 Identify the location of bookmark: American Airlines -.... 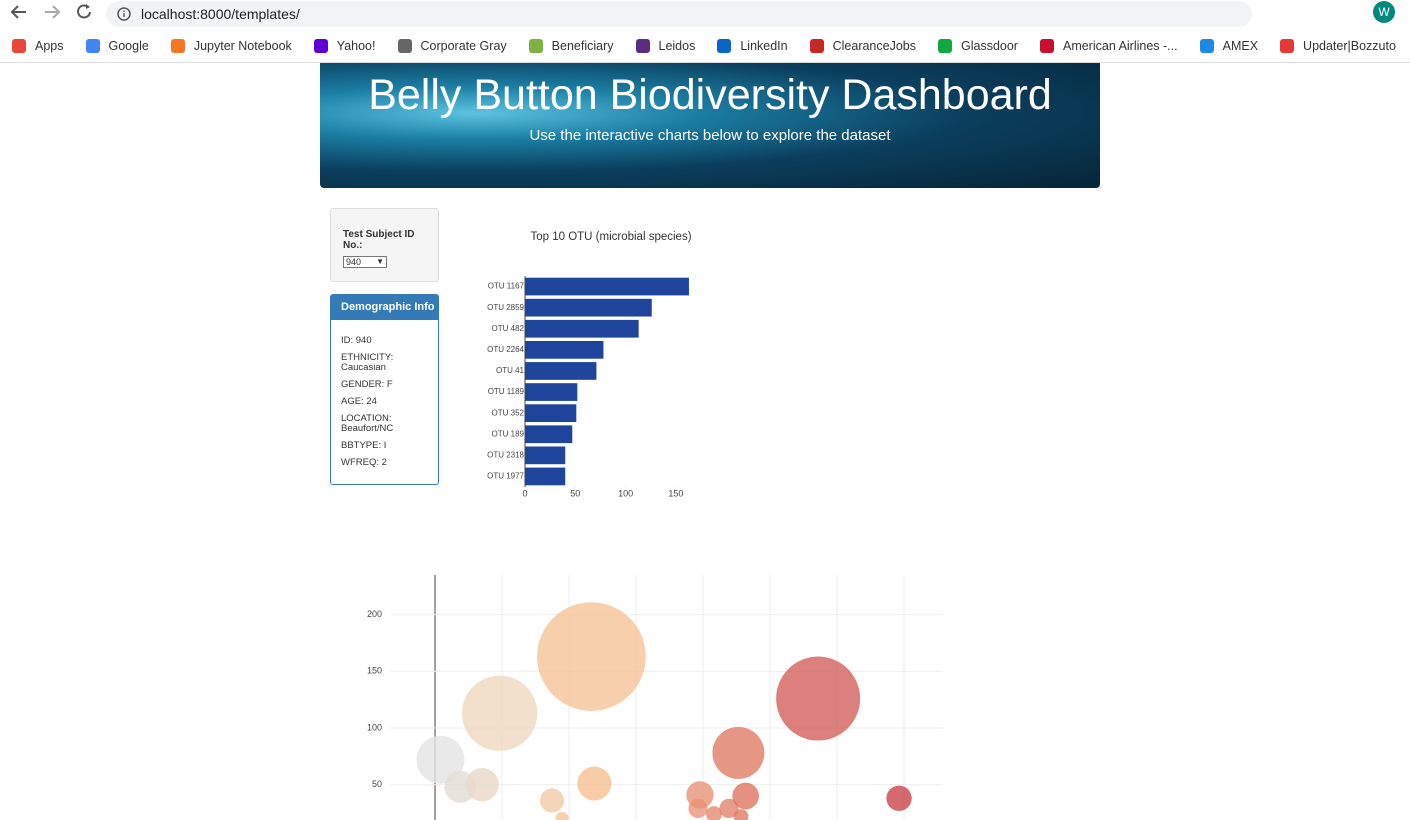
(1108, 46).